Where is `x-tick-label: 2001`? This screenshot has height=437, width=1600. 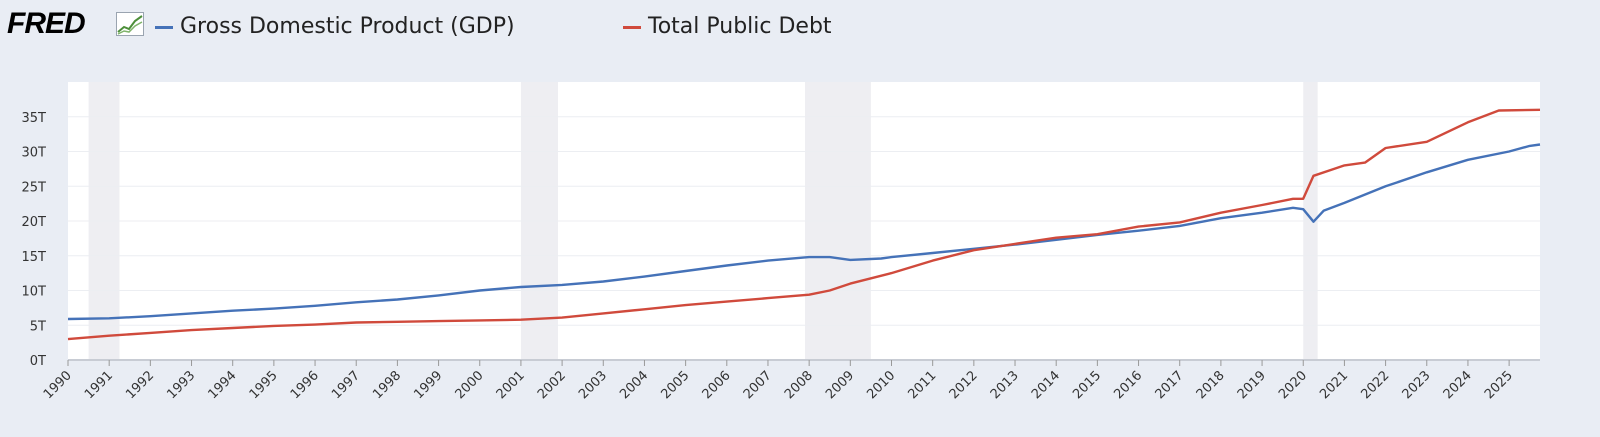
x-tick-label: 2001 is located at coordinates (511, 385).